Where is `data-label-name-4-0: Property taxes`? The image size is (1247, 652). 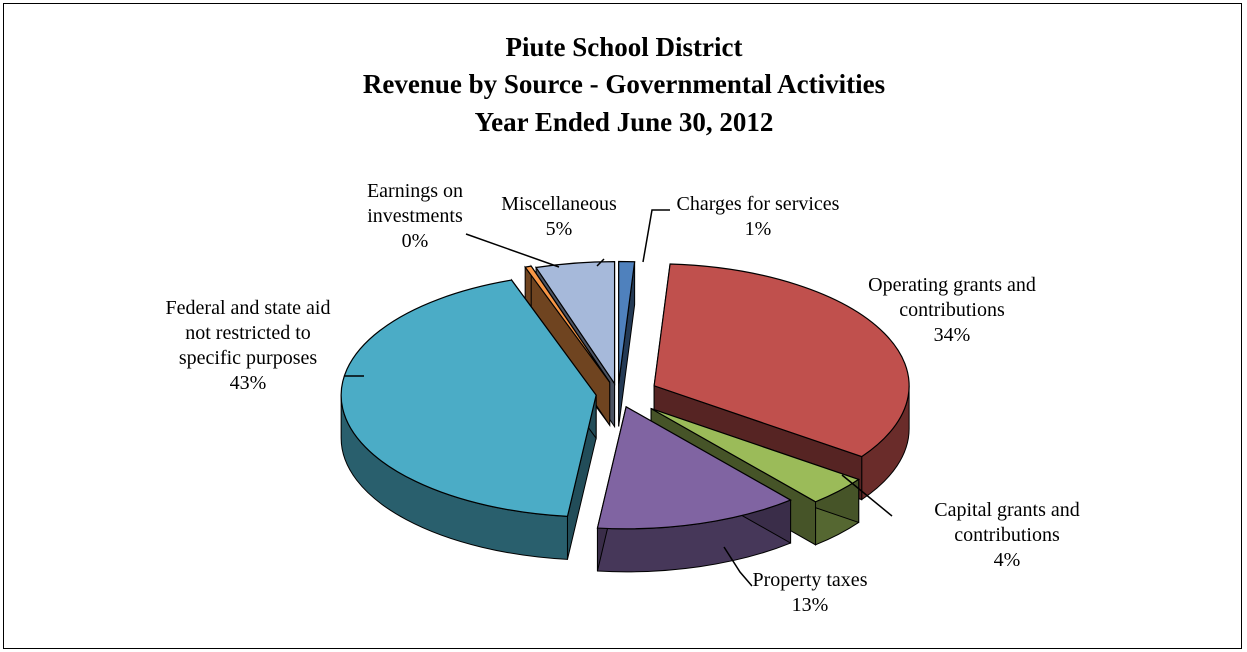 data-label-name-4-0: Property taxes is located at coordinates (810, 580).